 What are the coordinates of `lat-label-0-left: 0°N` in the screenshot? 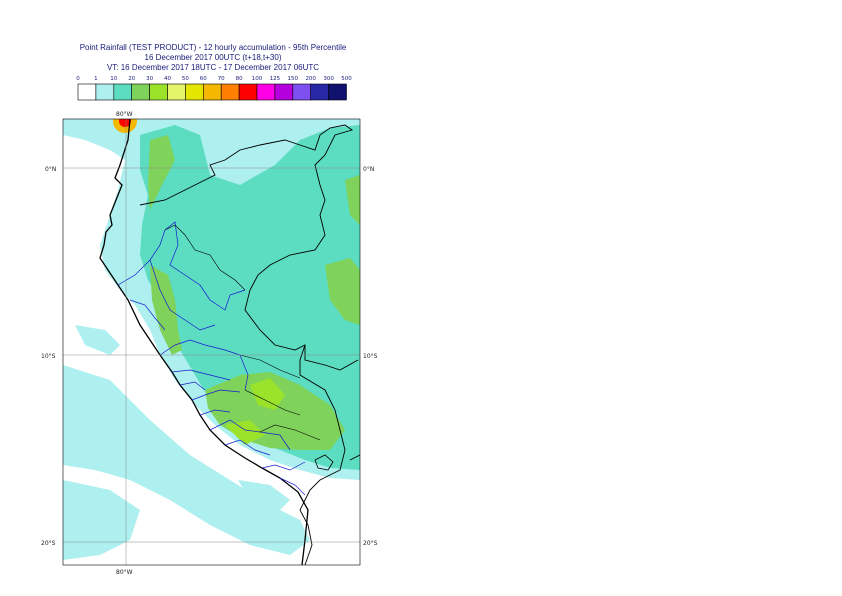 It's located at (50, 169).